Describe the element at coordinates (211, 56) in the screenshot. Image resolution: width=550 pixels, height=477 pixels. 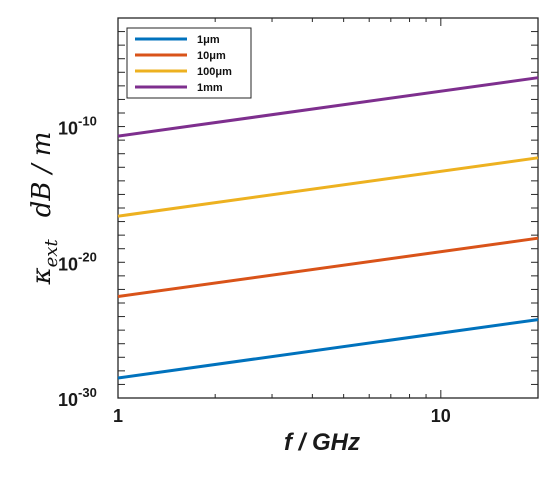
I see `legend-label: 10μm` at that location.